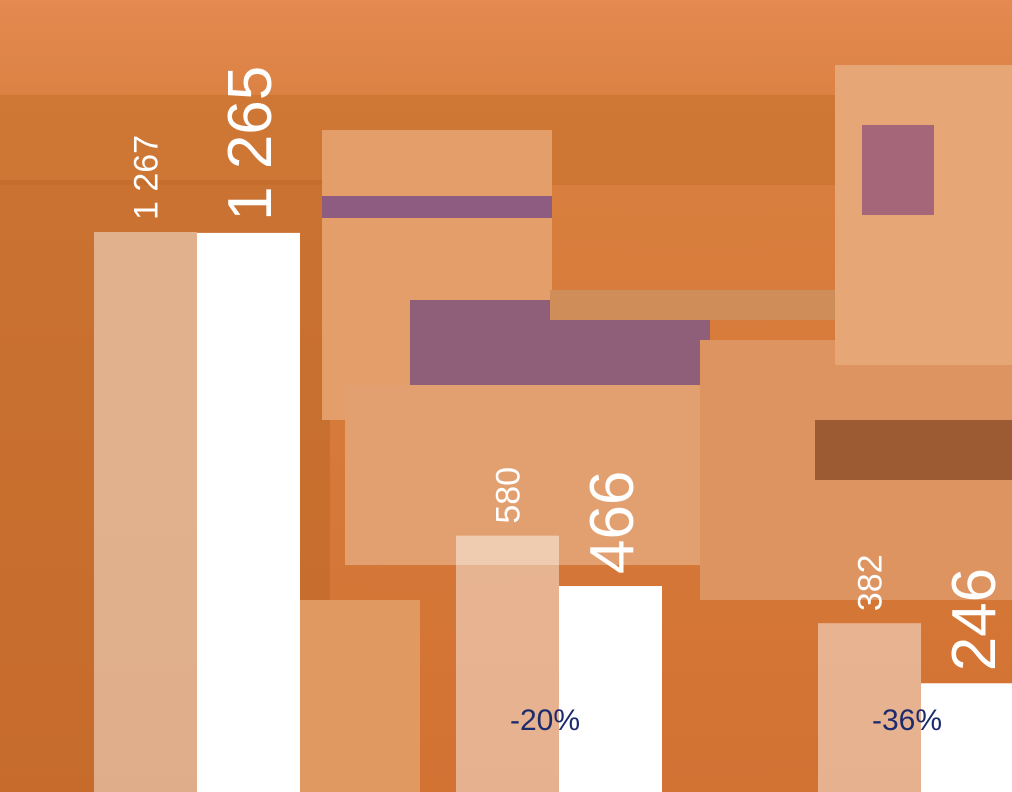  What do you see at coordinates (907, 720) in the screenshot?
I see `change-label: -36%` at bounding box center [907, 720].